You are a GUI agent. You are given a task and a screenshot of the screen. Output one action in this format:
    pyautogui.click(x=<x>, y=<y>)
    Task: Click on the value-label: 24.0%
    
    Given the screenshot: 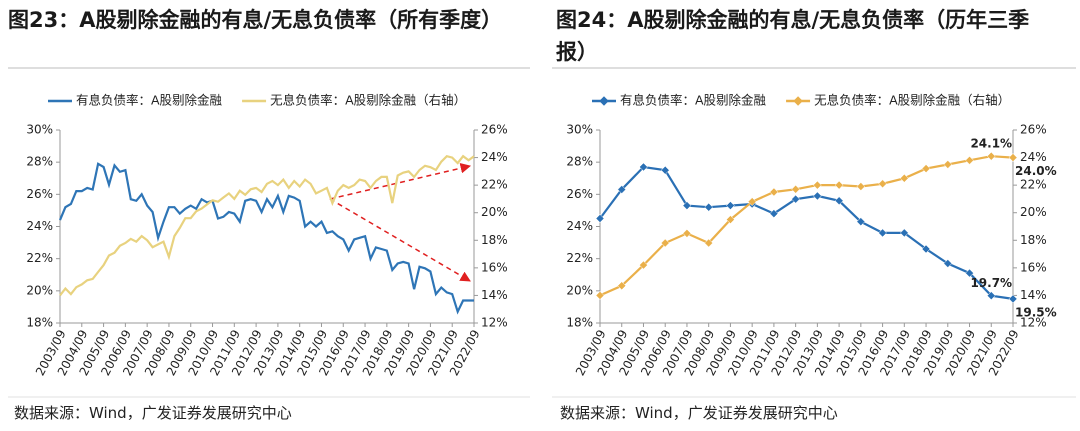 What is the action you would take?
    pyautogui.click(x=1036, y=171)
    